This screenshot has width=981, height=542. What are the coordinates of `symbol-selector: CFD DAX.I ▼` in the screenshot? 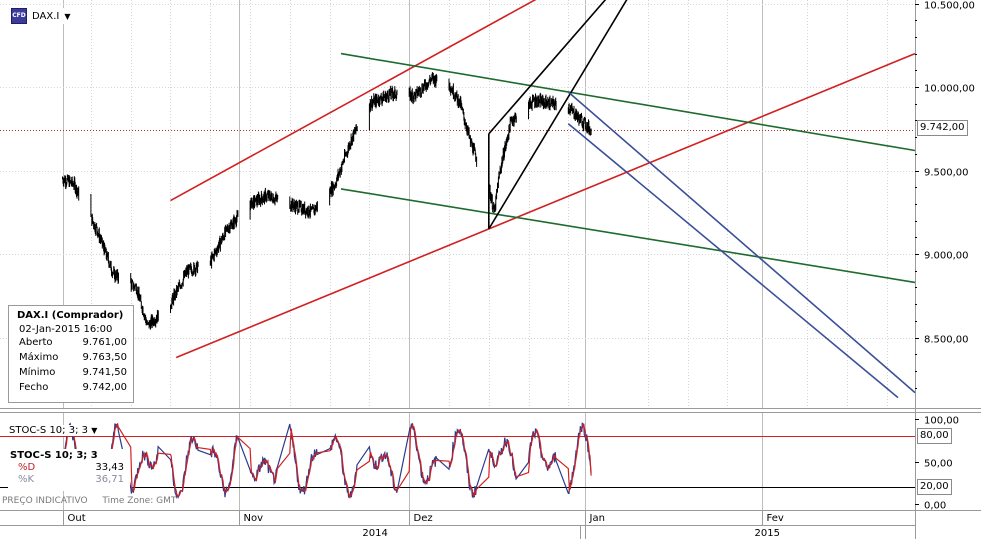 It's located at (41, 16).